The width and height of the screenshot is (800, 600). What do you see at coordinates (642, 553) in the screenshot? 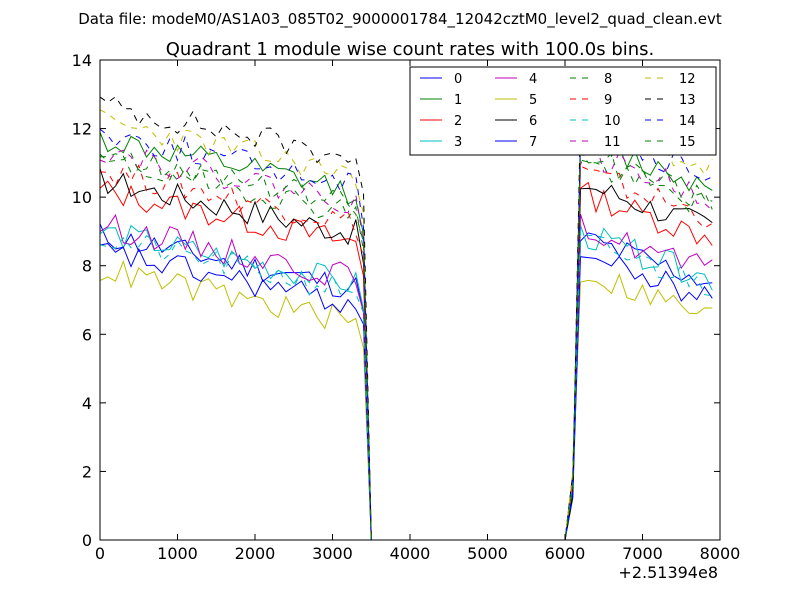
I see `x-tick-label: 7000` at bounding box center [642, 553].